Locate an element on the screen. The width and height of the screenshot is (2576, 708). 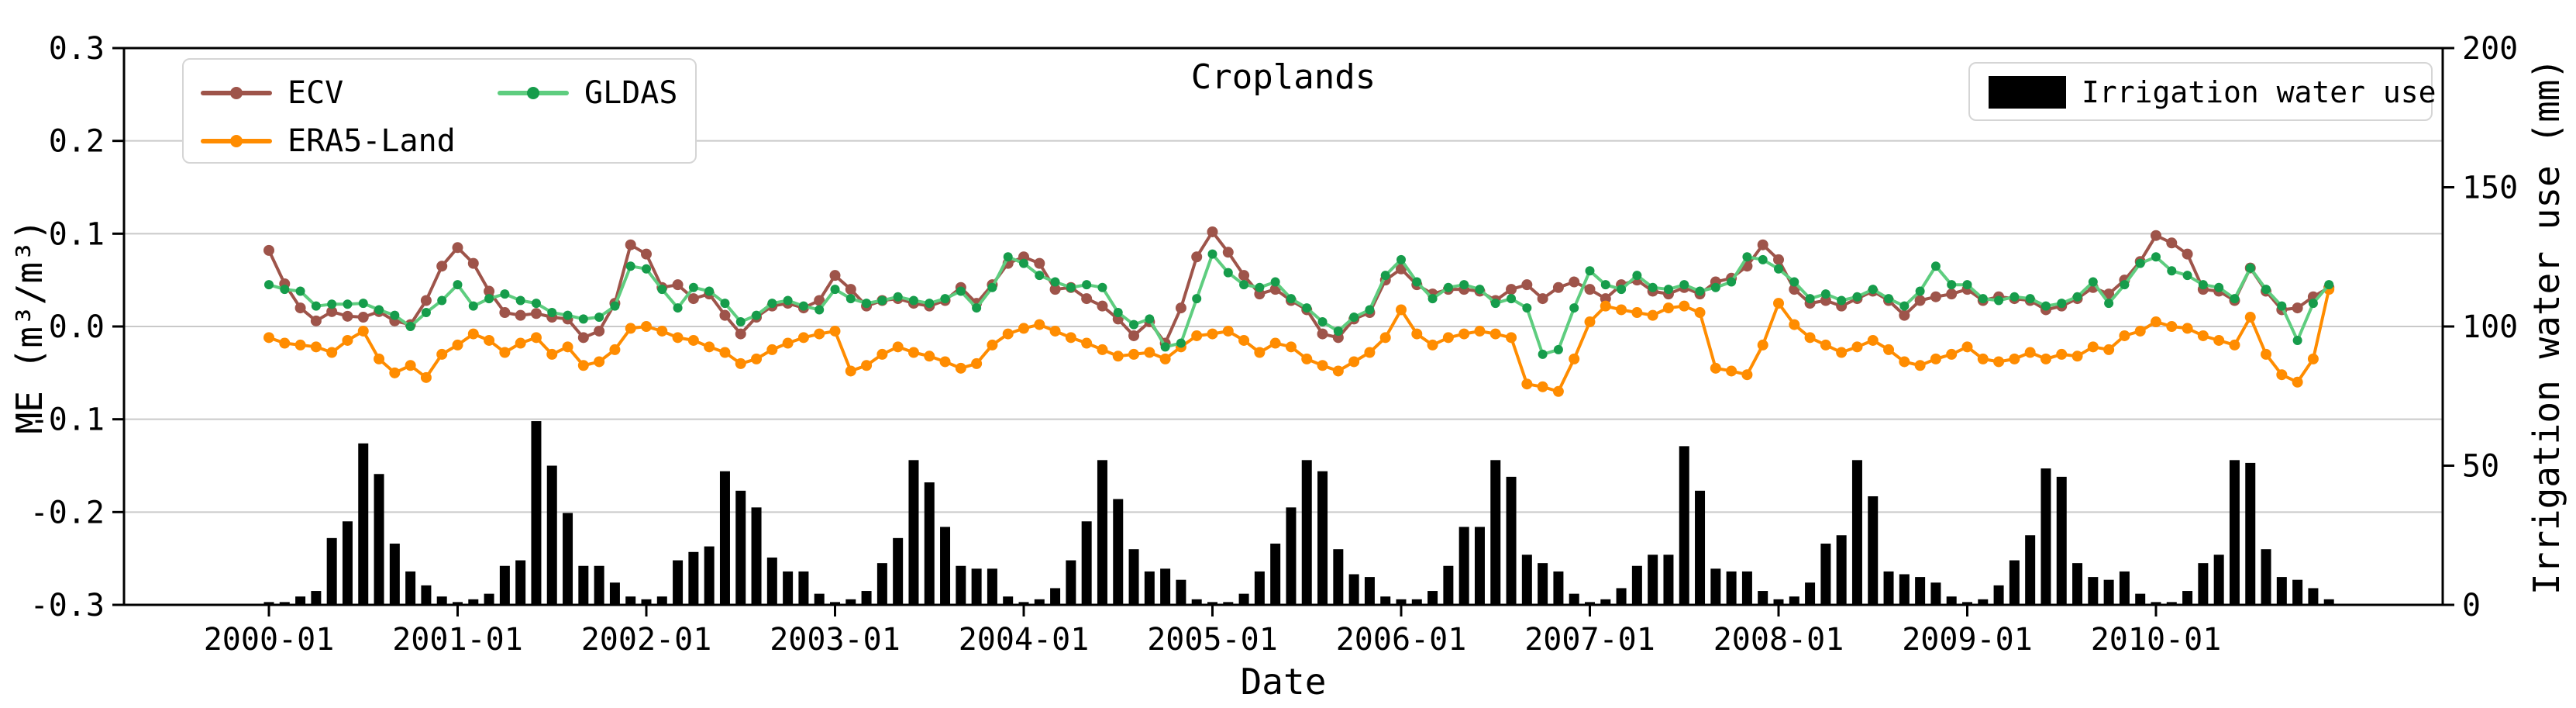
legend-series: ECV ERA5-Land GLDAS is located at coordinates (439, 111).